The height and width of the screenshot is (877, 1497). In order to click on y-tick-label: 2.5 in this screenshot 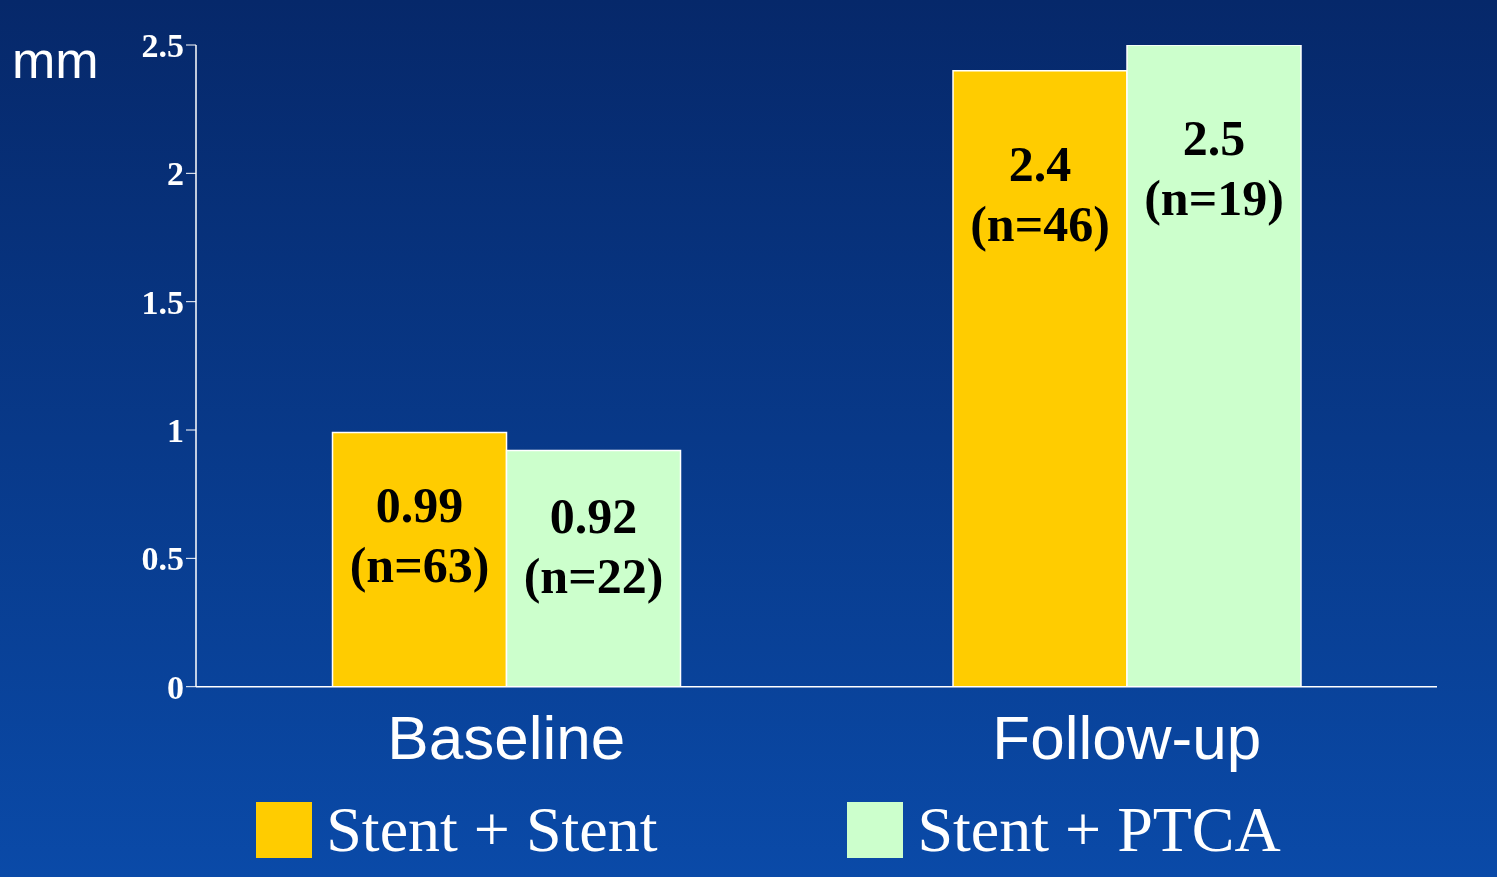, I will do `click(162, 46)`.